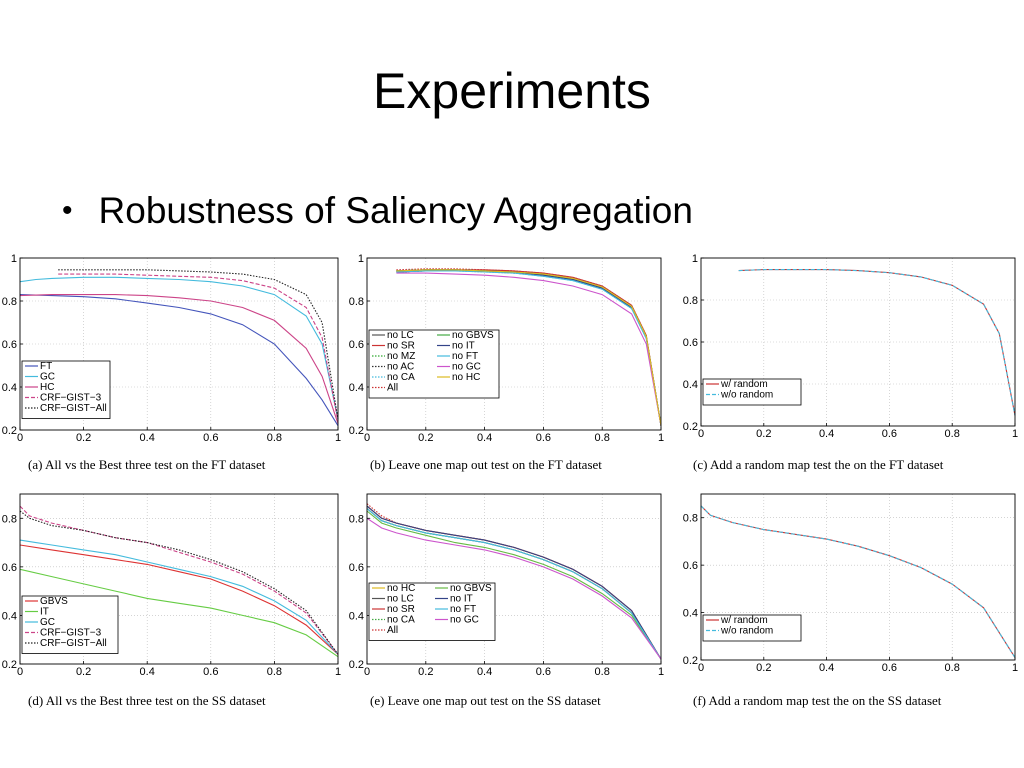 The image size is (1024, 768). What do you see at coordinates (744, 620) in the screenshot?
I see `legend-label: w/ random` at bounding box center [744, 620].